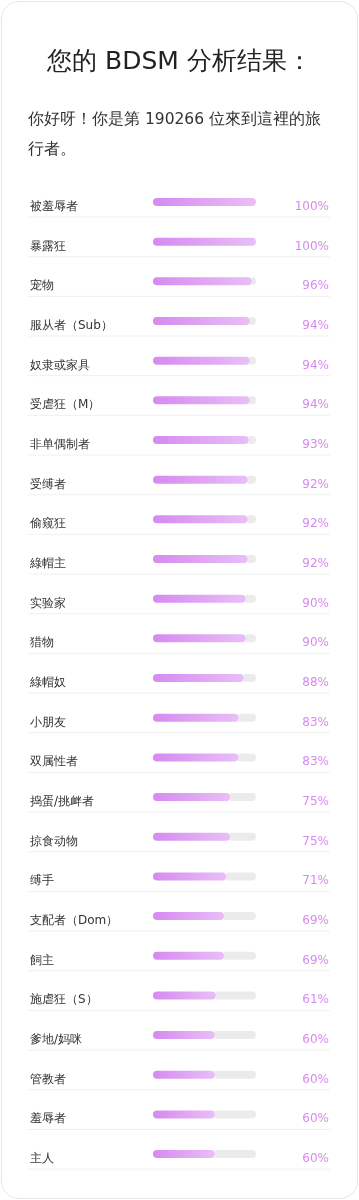 This screenshot has width=359, height=1200. What do you see at coordinates (71, 325) in the screenshot?
I see `y-tick-label: 服从者（Sub）` at bounding box center [71, 325].